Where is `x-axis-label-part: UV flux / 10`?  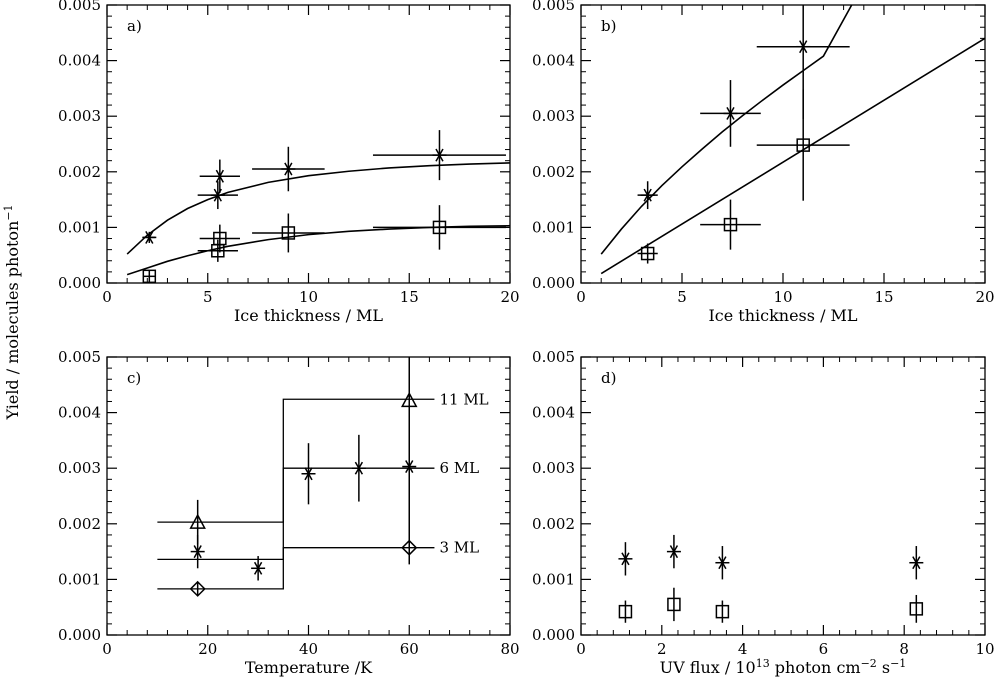 x-axis-label-part: UV flux / 10 is located at coordinates (708, 667).